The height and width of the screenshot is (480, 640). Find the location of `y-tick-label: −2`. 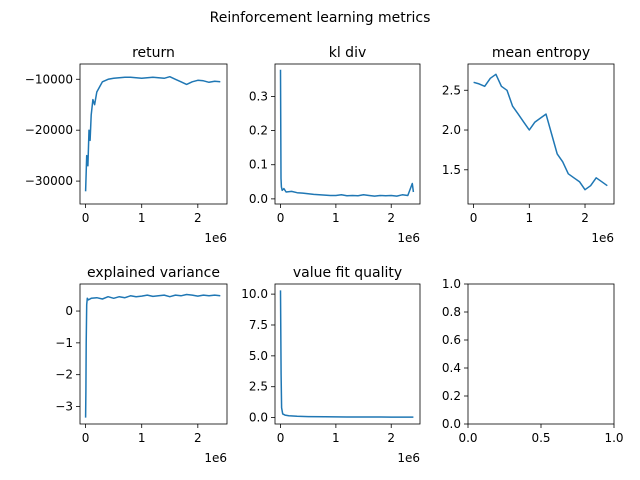

y-tick-label: −2 is located at coordinates (64, 375).